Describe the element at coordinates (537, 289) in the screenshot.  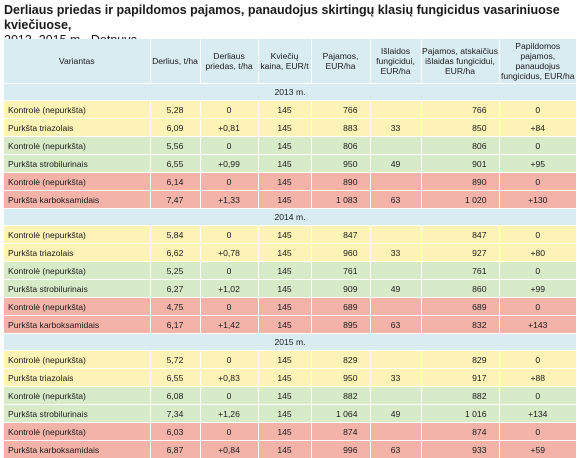
I see `cell-additional-income: +99` at that location.